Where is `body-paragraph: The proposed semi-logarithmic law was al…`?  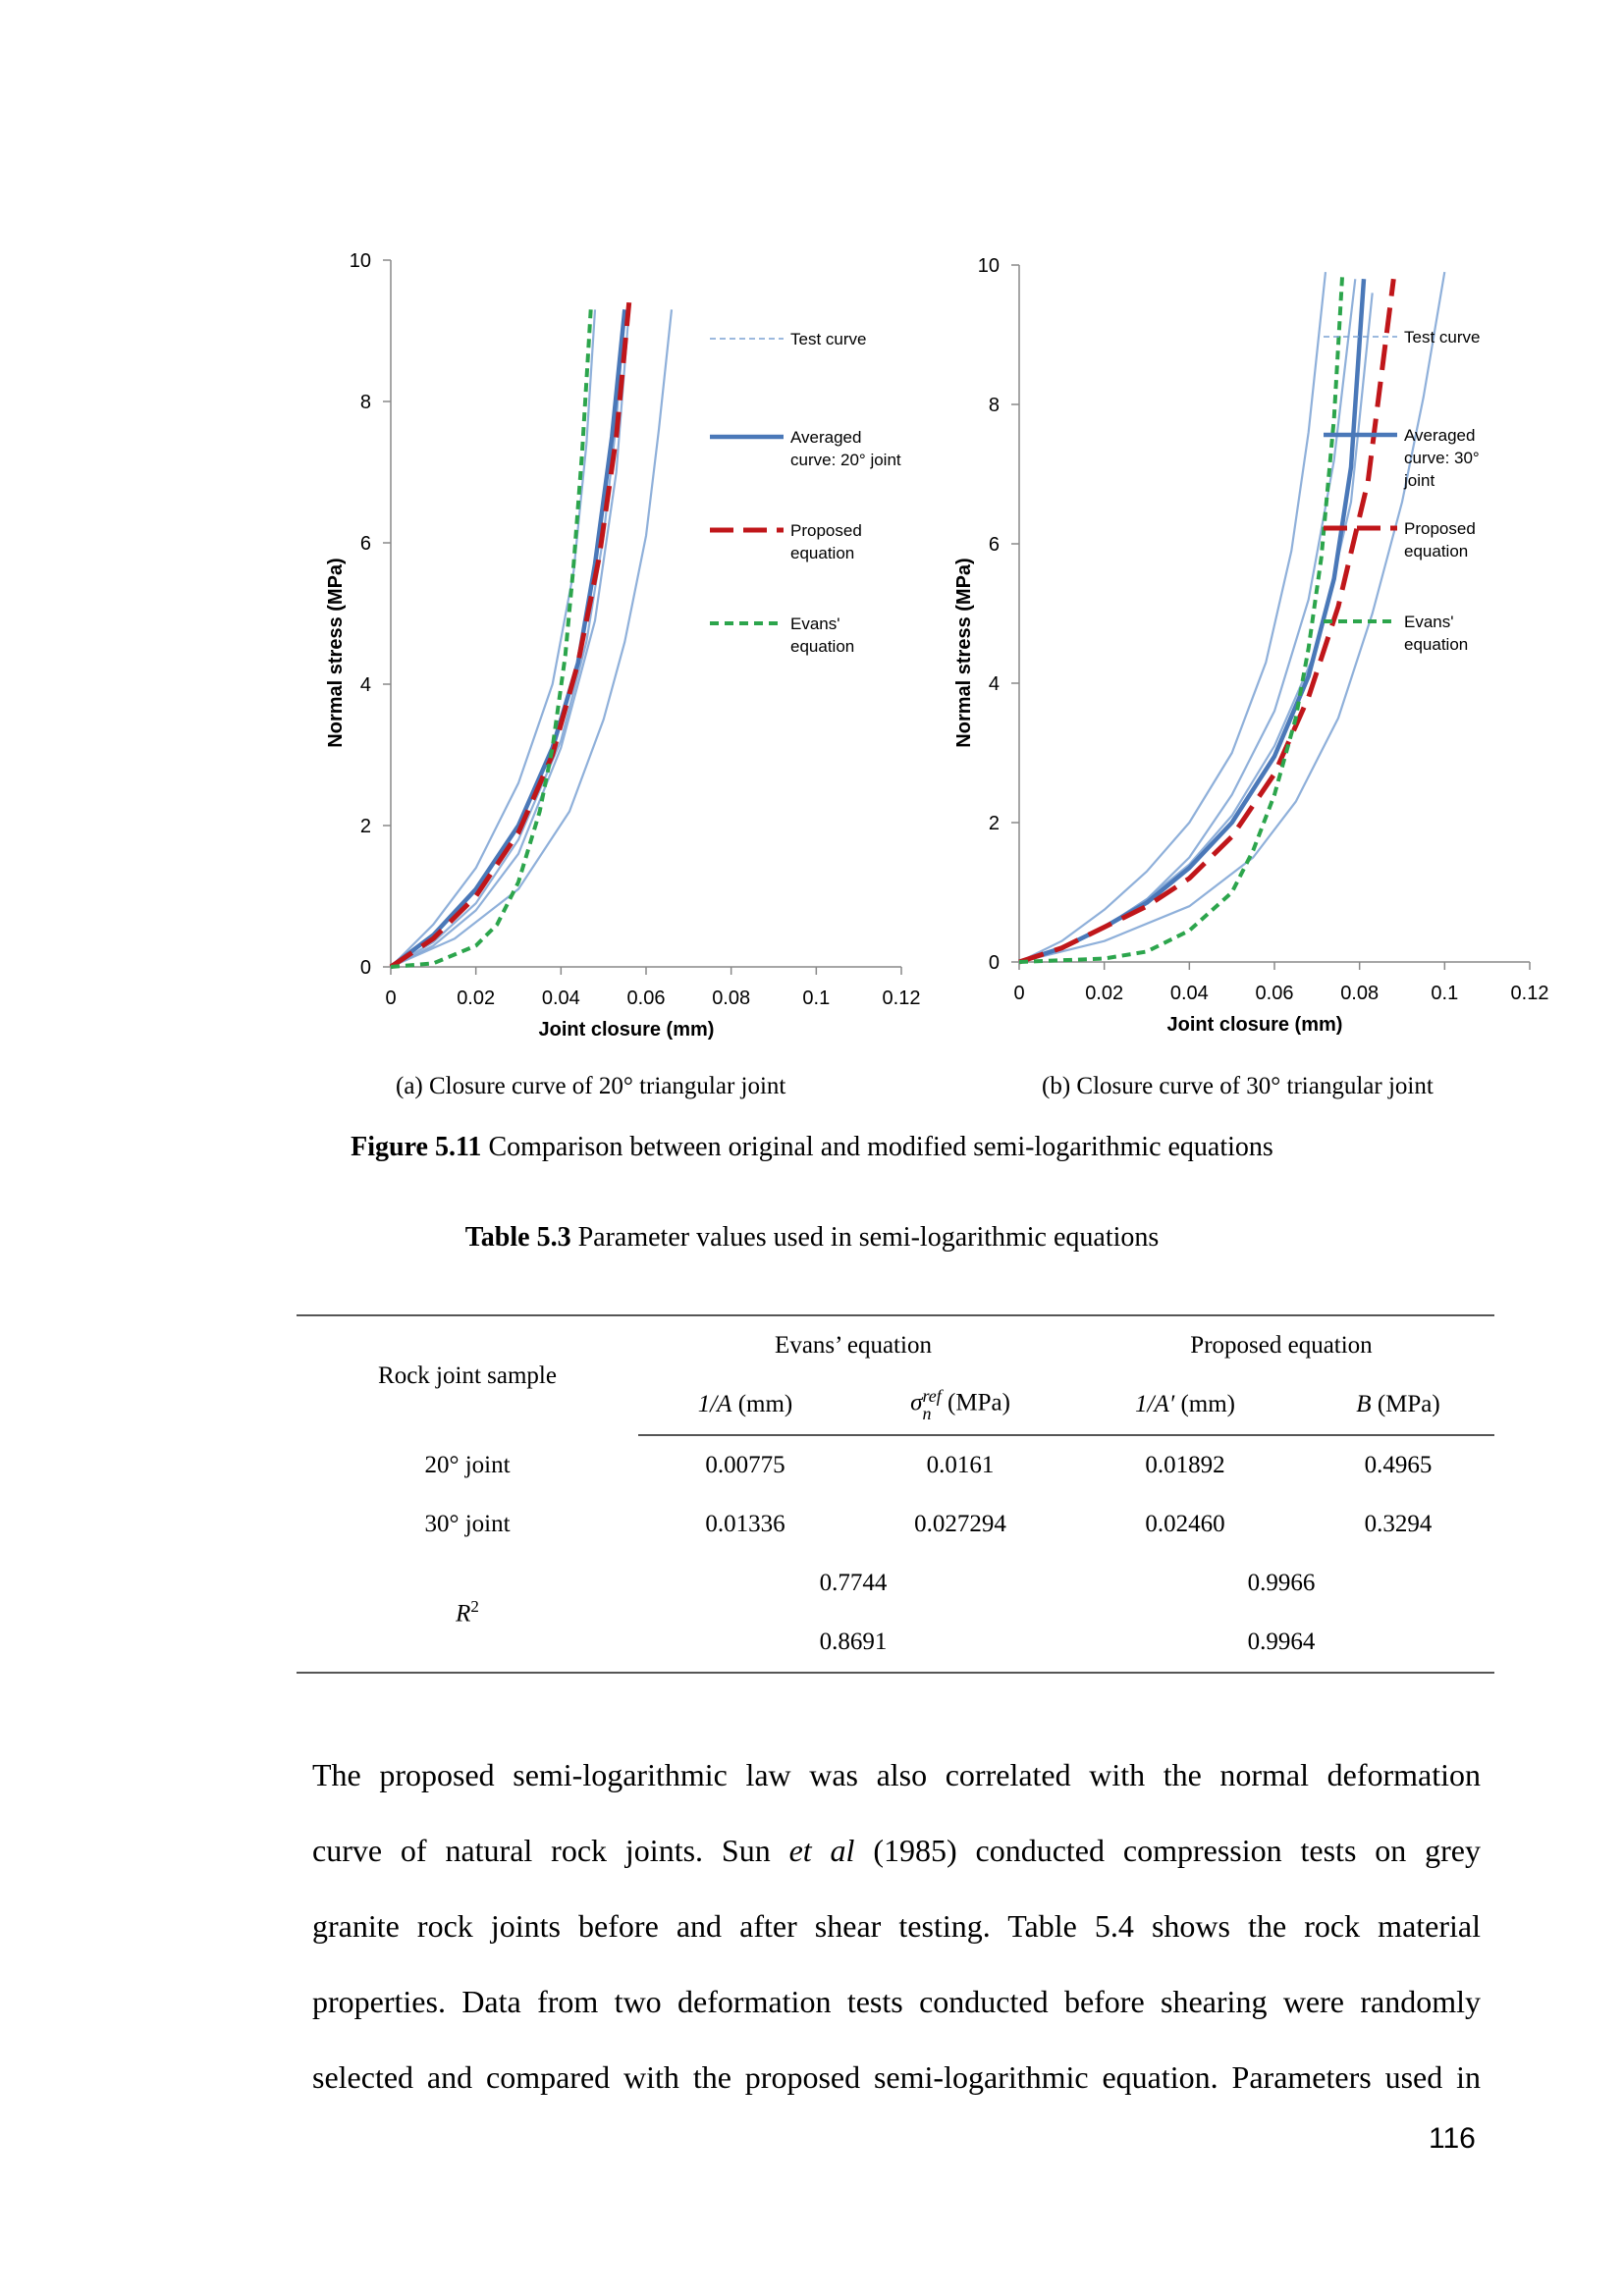 body-paragraph: The proposed semi-logarithmic law was al… is located at coordinates (896, 1926).